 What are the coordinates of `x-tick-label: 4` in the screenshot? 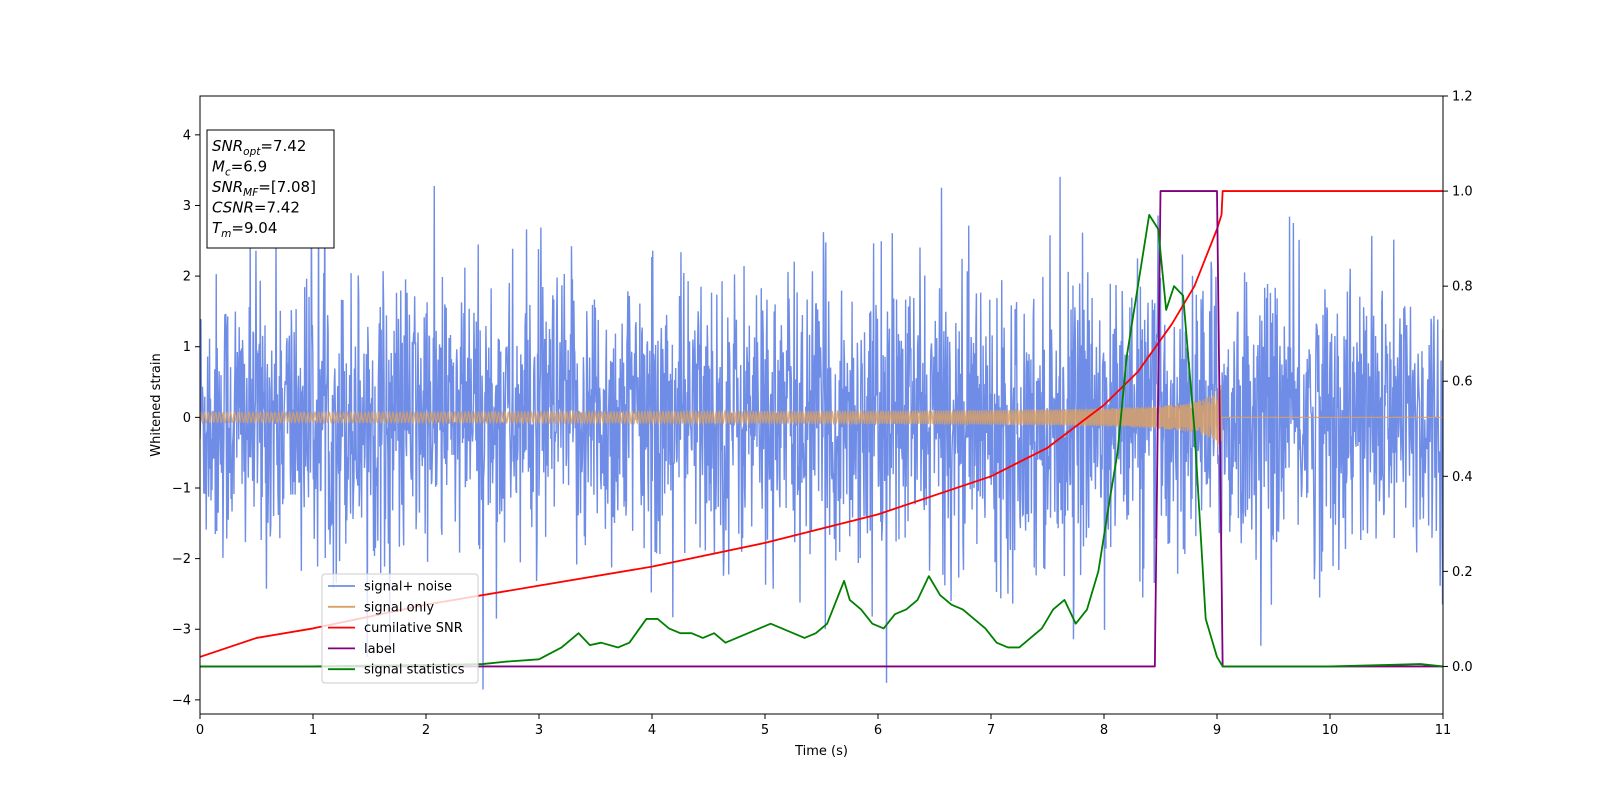 It's located at (652, 730).